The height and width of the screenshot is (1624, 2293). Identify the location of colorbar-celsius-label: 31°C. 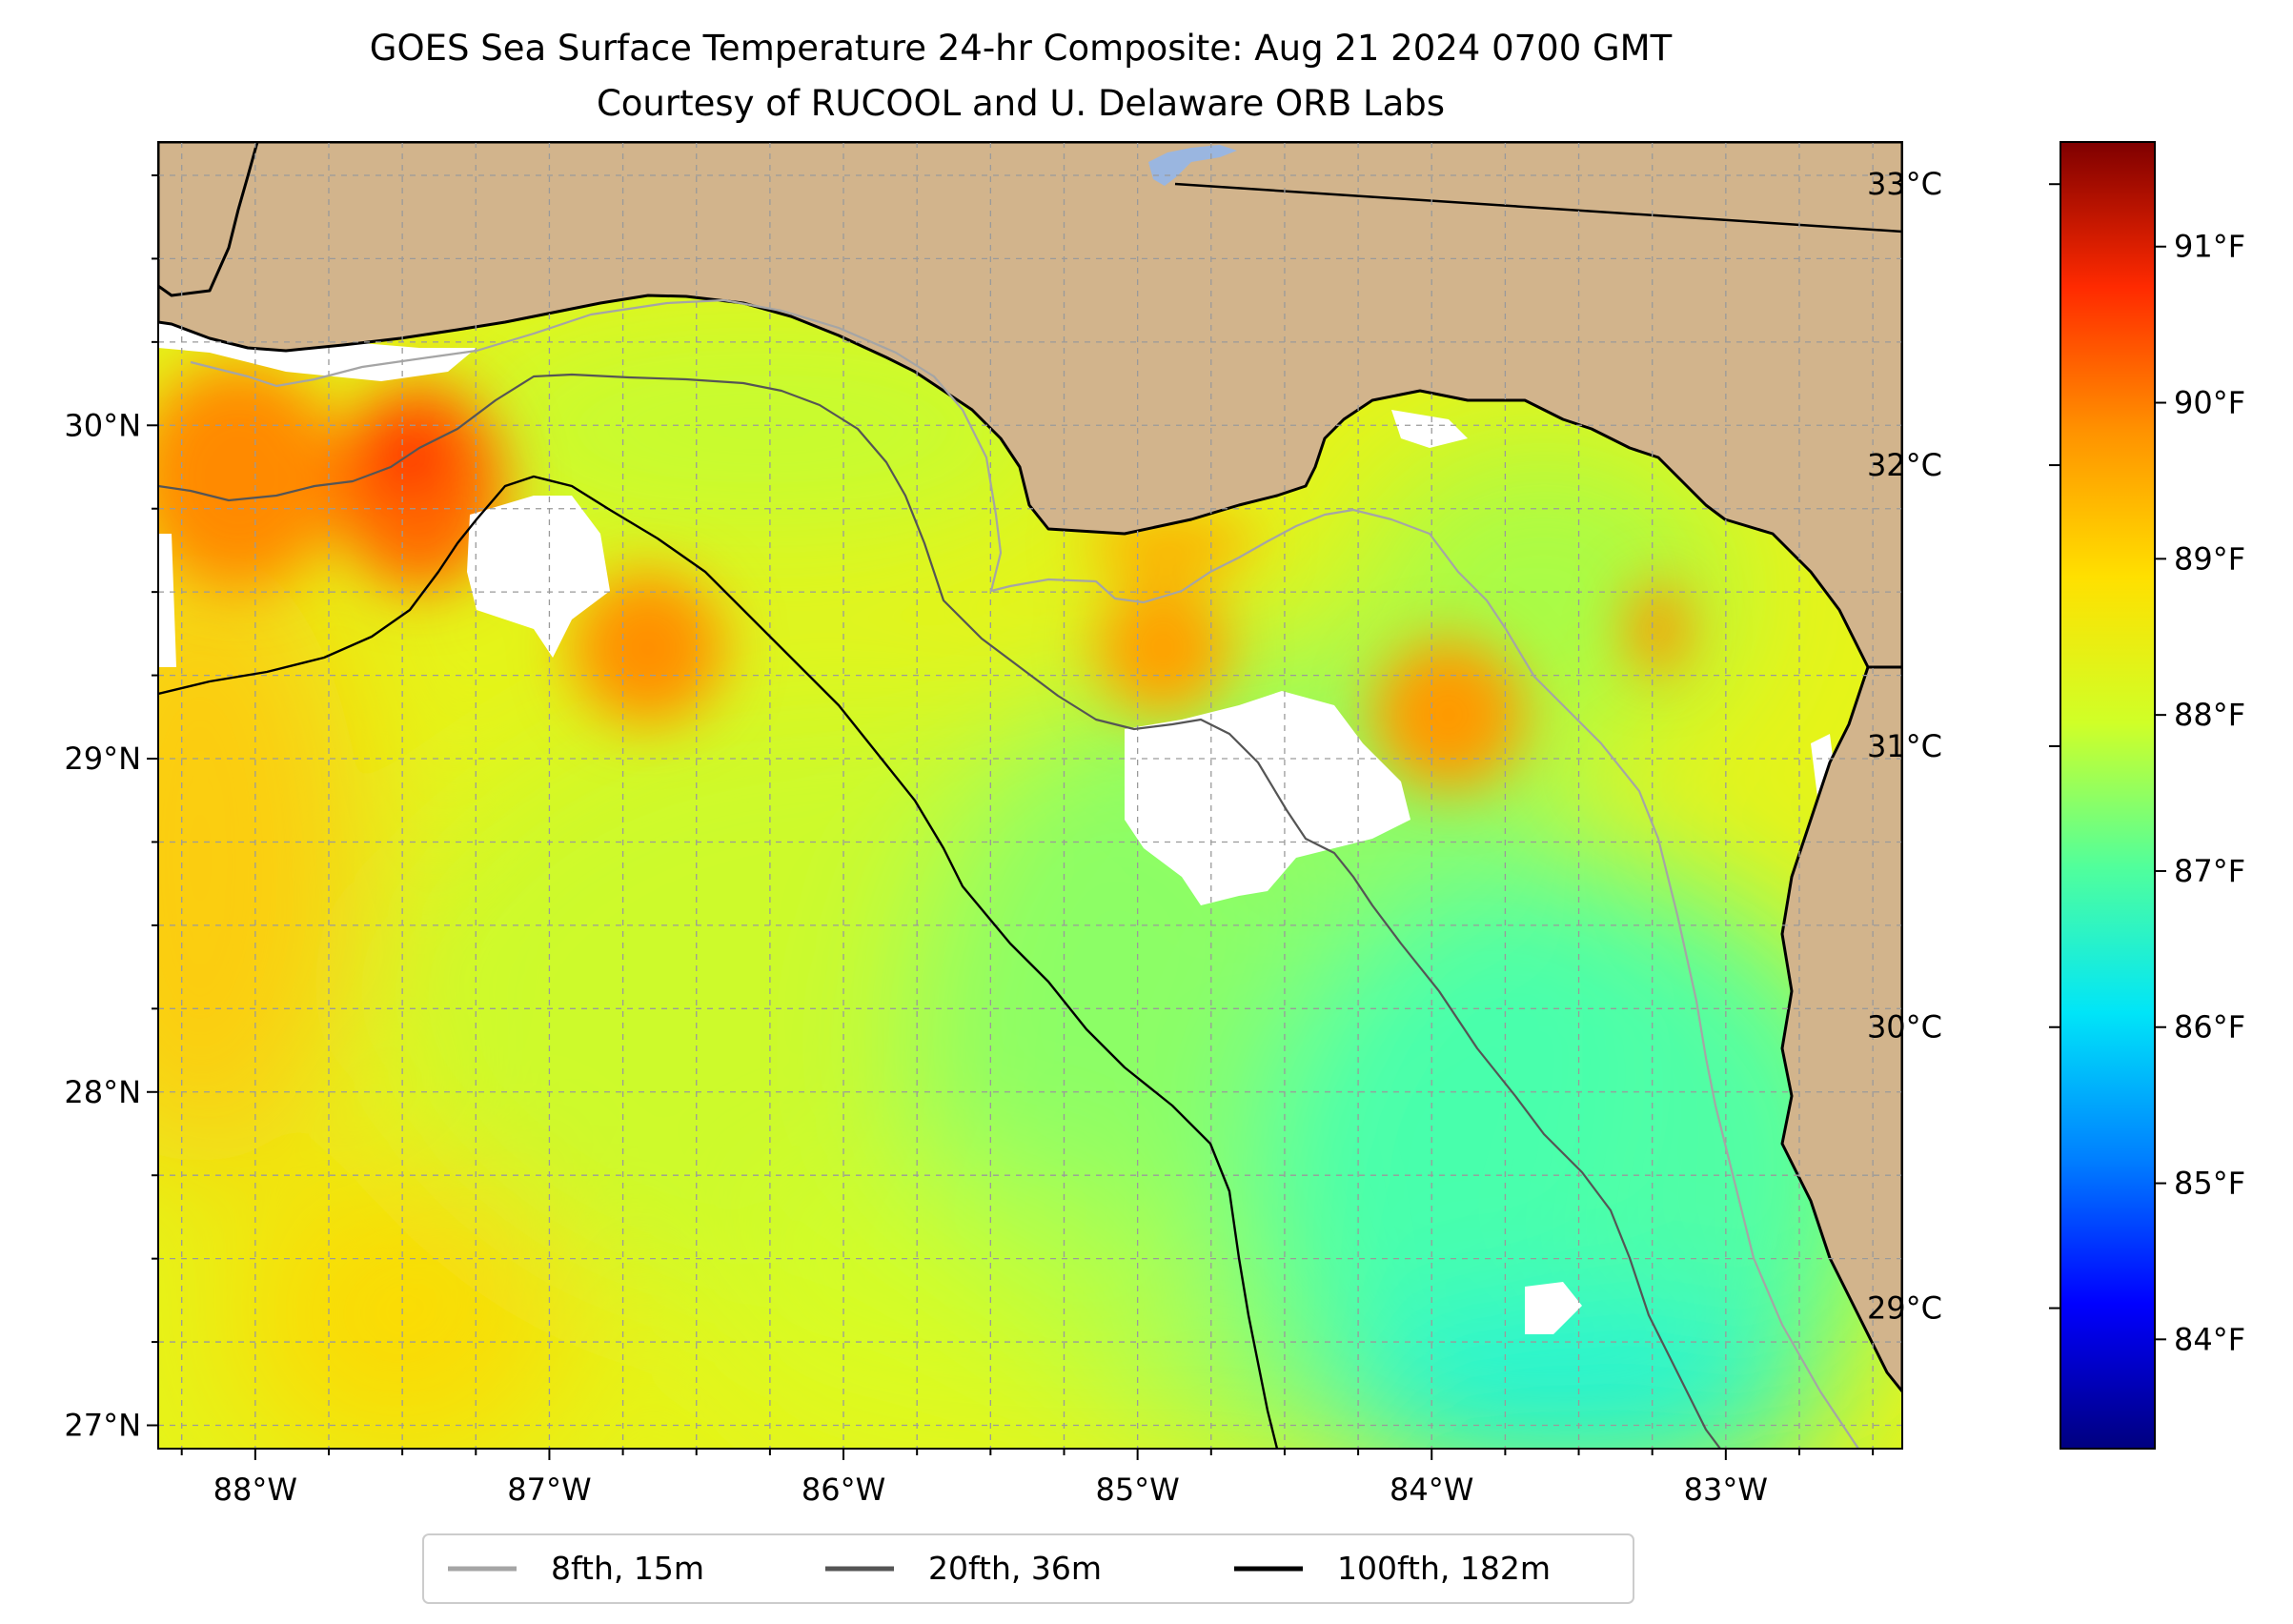
(1905, 746).